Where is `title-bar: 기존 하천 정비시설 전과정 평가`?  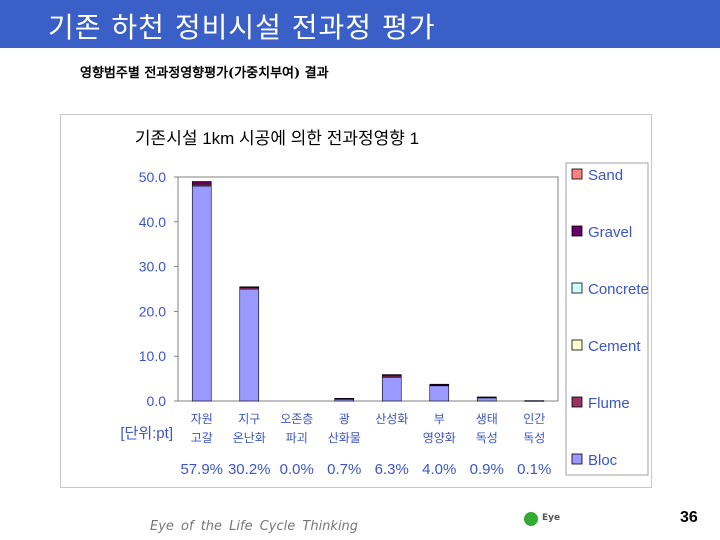 title-bar: 기존 하천 정비시설 전과정 평가 is located at coordinates (360, 24).